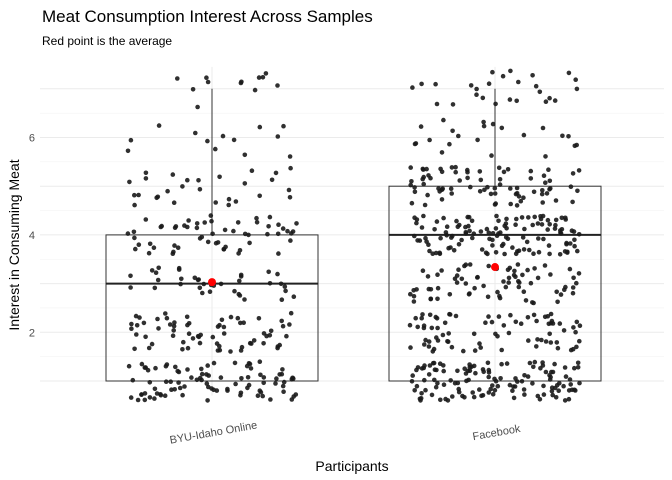  Describe the element at coordinates (213, 432) in the screenshot. I see `x-tick-label: BYU-Idaho Online` at that location.